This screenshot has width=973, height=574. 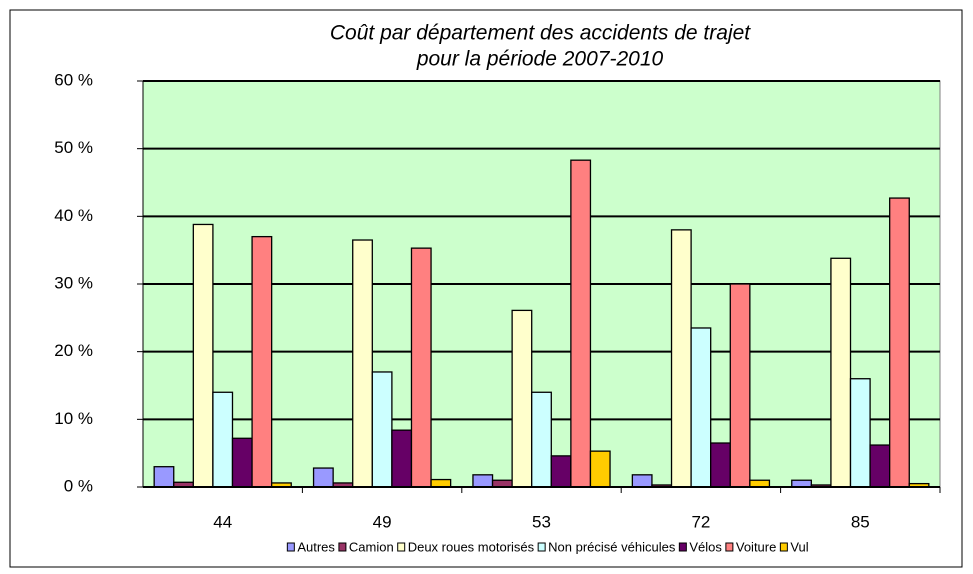 I want to click on y-tick-label: 10 %, so click(x=73, y=418).